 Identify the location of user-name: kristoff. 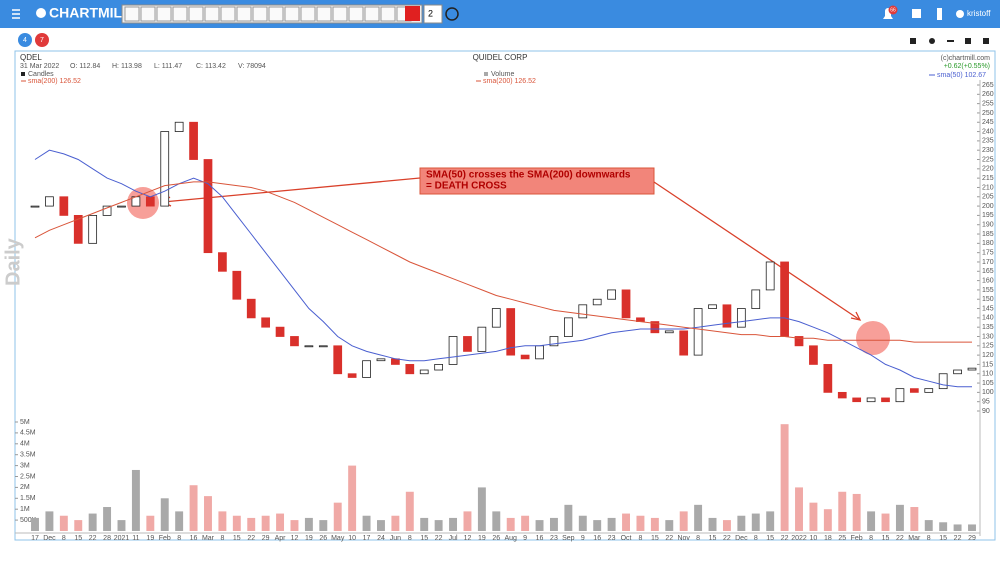
(979, 13).